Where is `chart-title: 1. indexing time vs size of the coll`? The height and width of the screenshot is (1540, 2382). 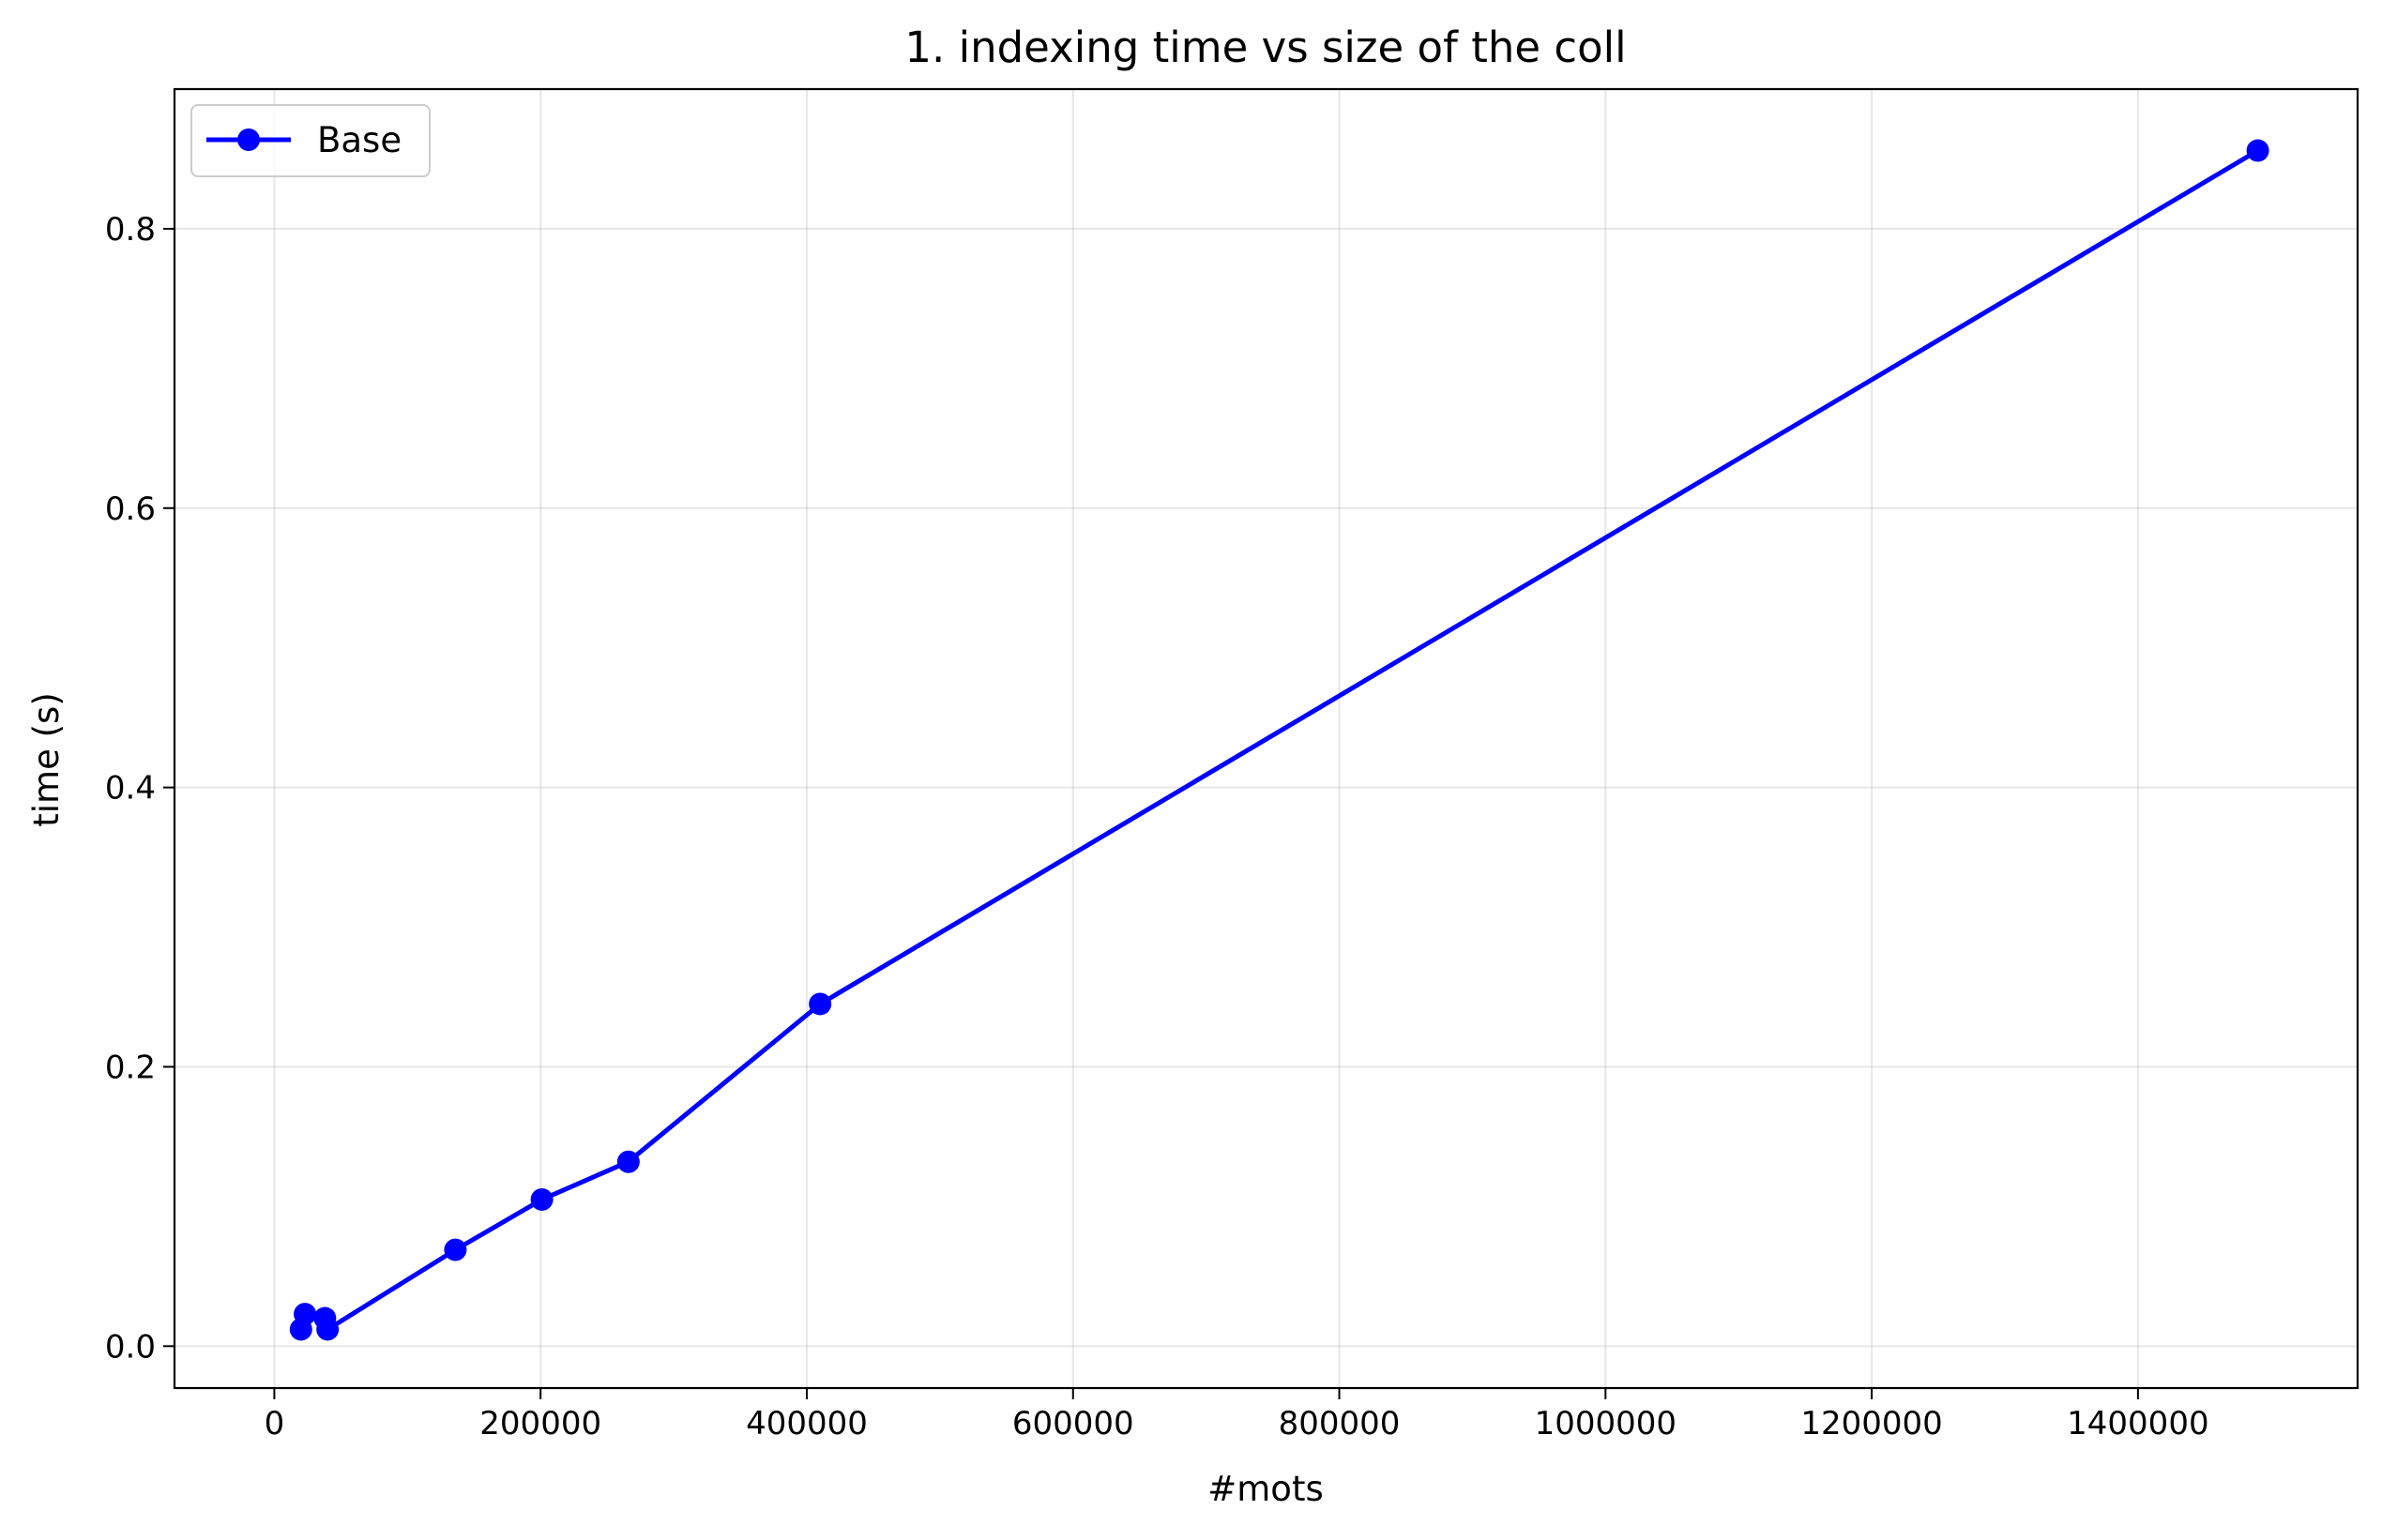
chart-title: 1. indexing time vs size of the coll is located at coordinates (1265, 47).